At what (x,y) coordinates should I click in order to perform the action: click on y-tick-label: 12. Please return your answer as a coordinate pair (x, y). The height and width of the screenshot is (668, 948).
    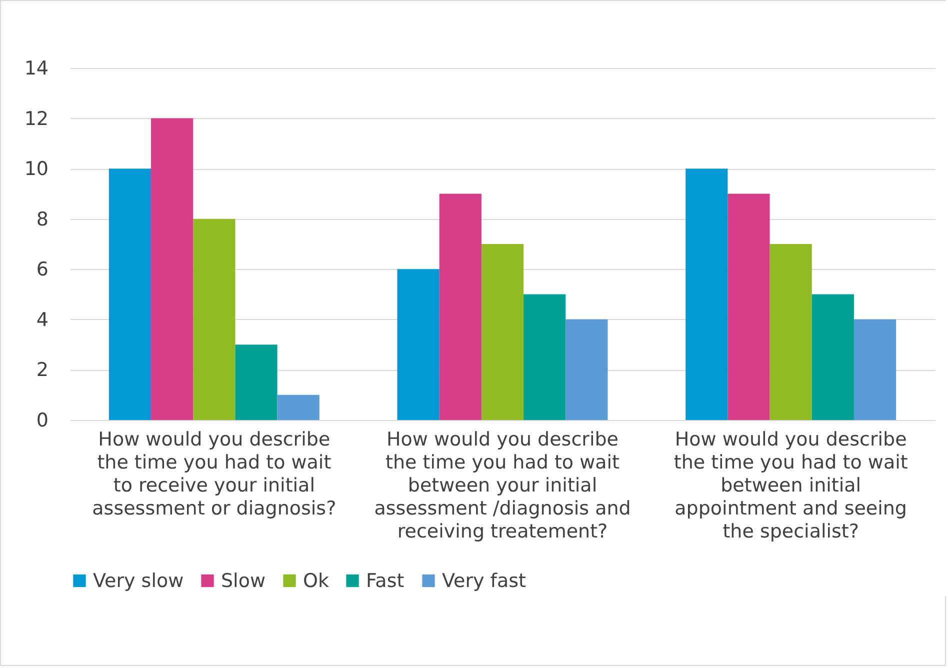
    Looking at the image, I should click on (36, 119).